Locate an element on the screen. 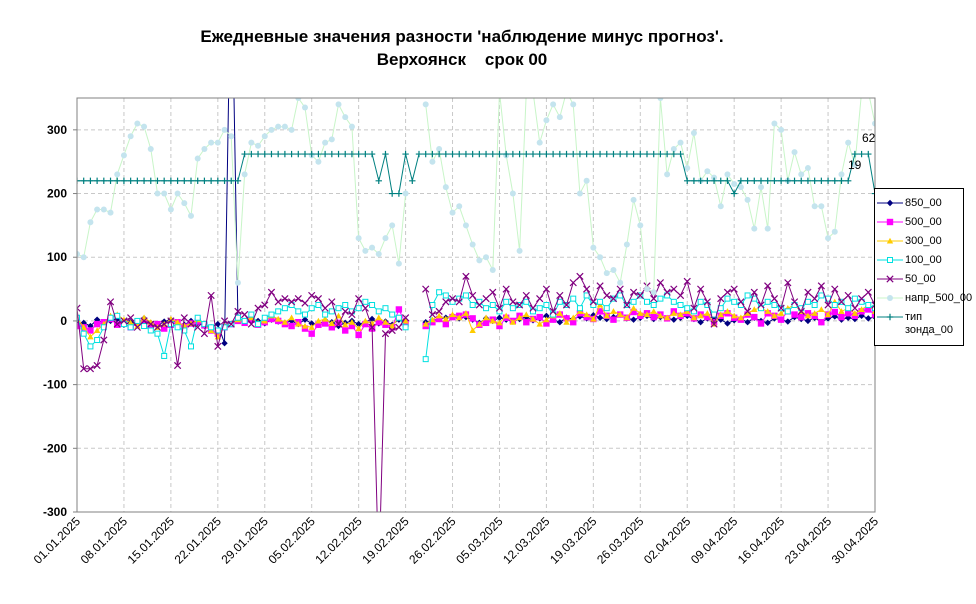 The height and width of the screenshot is (604, 976). x-tick-label: 29.01.2025 is located at coordinates (245, 540).